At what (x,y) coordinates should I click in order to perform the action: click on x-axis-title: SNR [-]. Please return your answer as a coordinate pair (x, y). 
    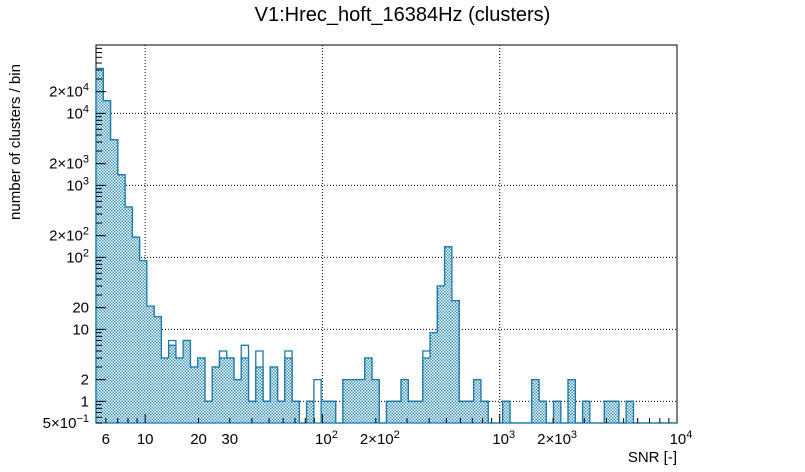
    Looking at the image, I should click on (652, 457).